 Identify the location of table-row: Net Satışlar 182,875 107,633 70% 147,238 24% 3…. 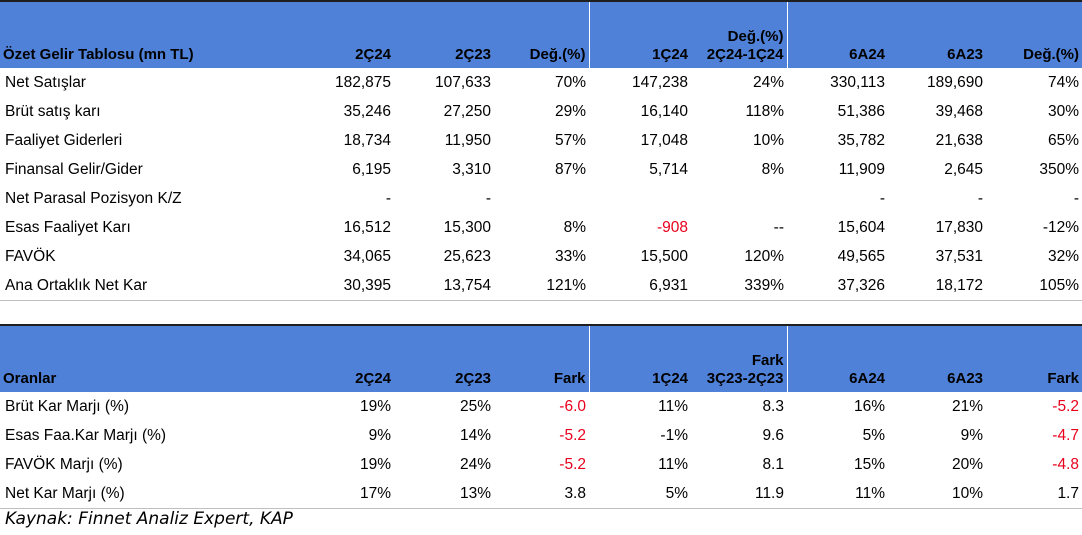
(541, 82).